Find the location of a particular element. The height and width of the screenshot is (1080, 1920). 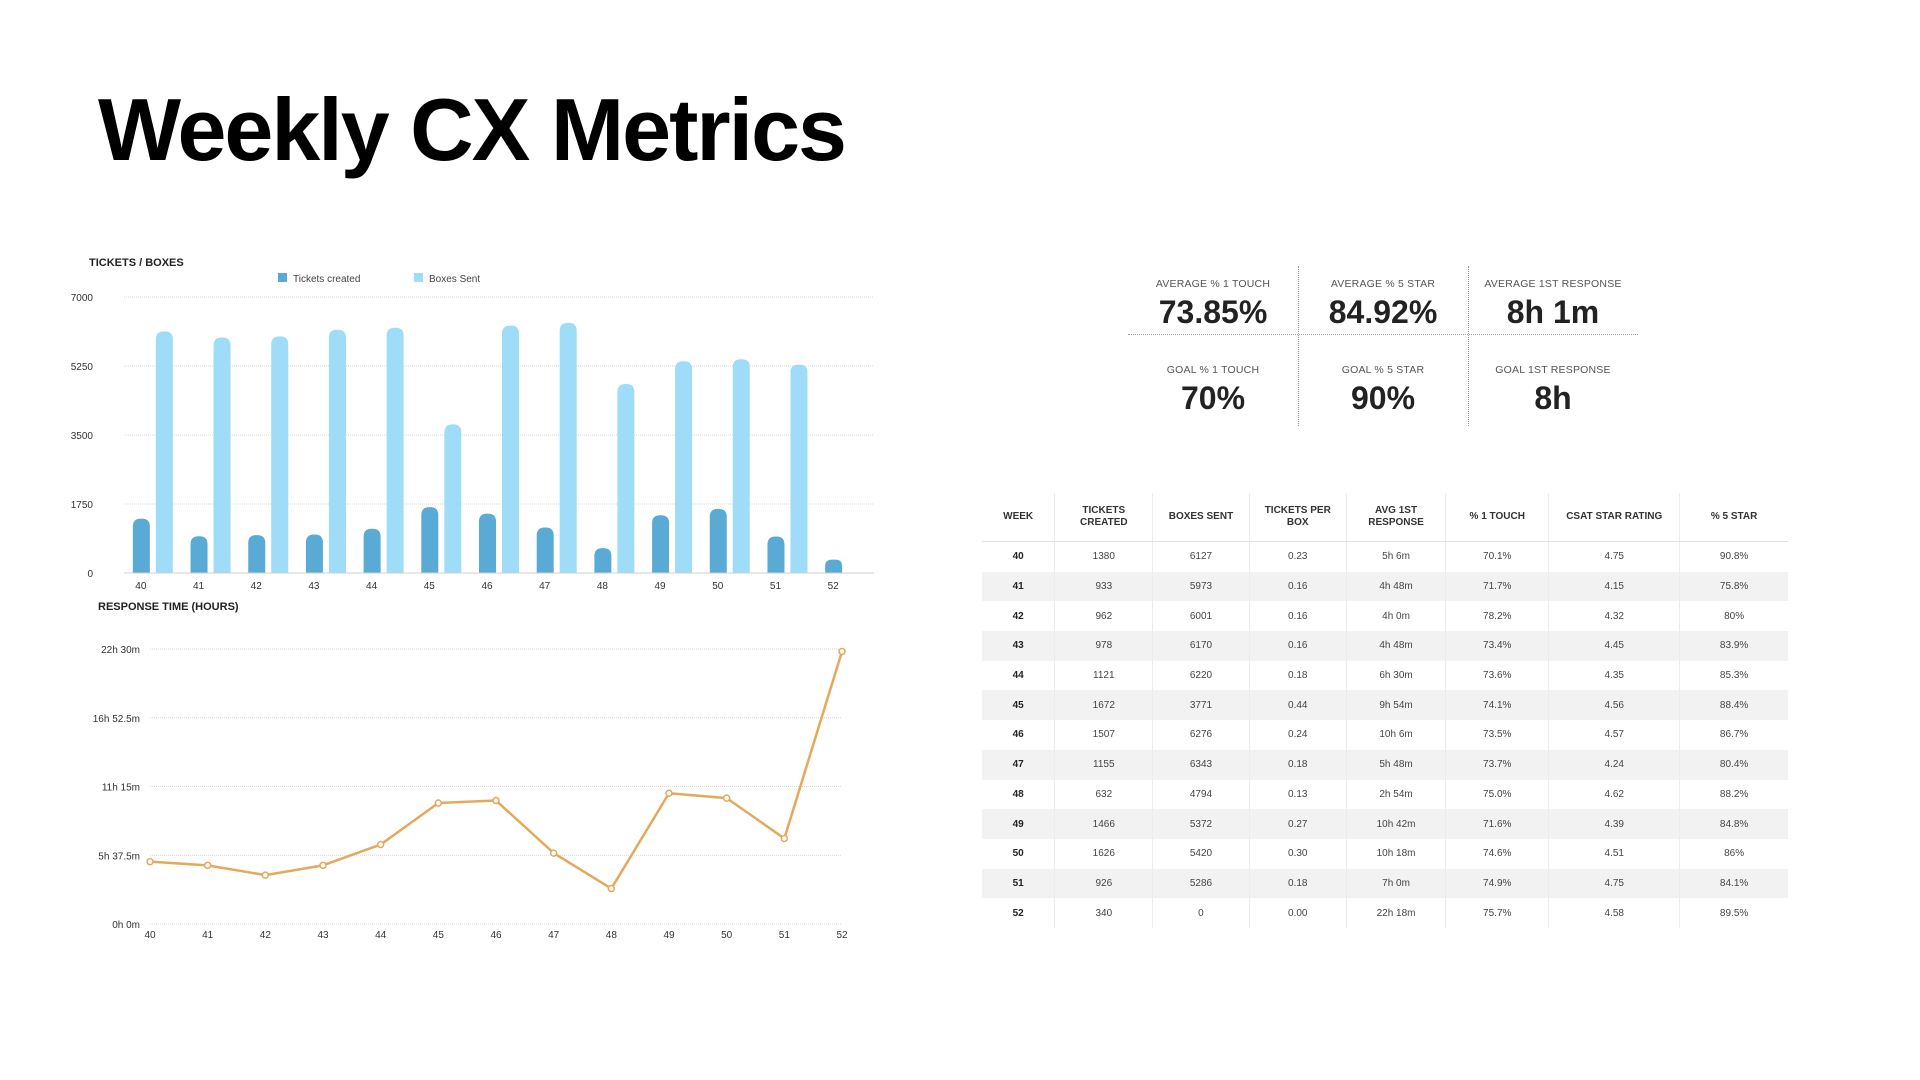

column-header: TICKETS PER BOX is located at coordinates (1298, 517).